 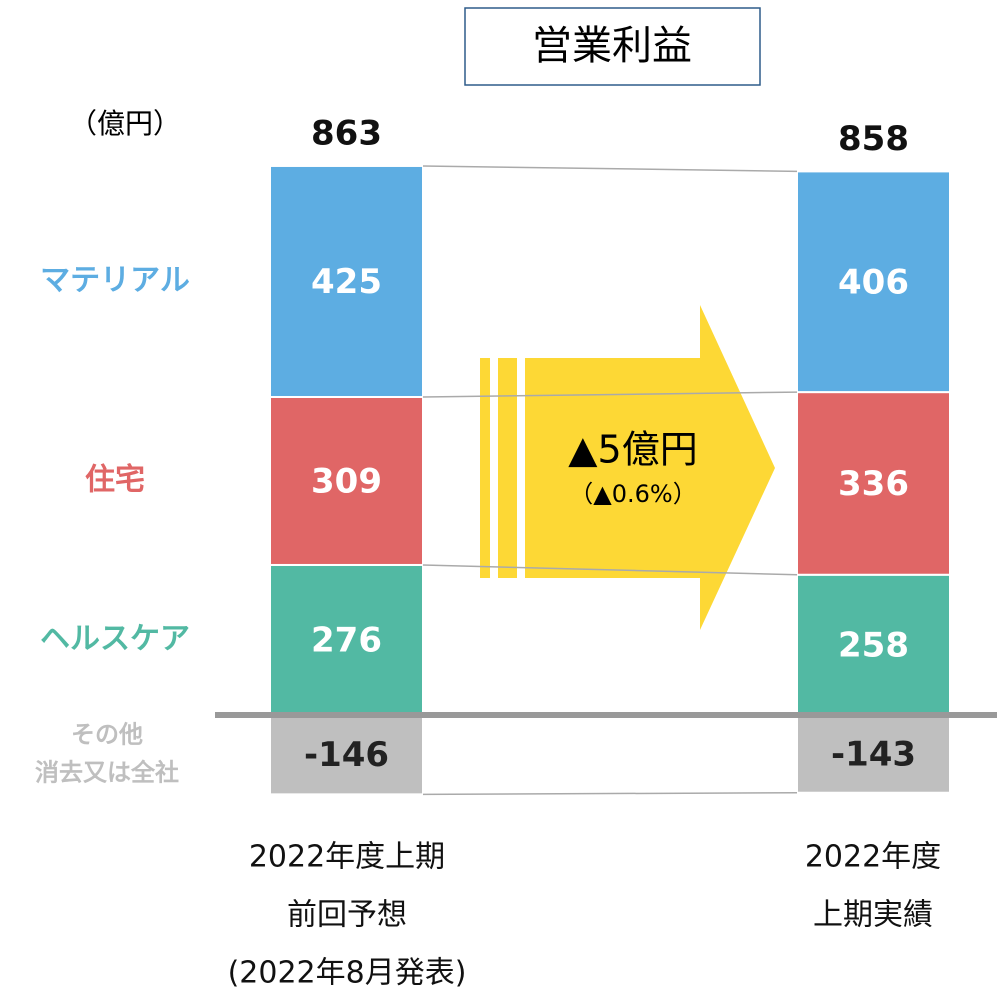 I want to click on value-label: -146, so click(x=346, y=755).